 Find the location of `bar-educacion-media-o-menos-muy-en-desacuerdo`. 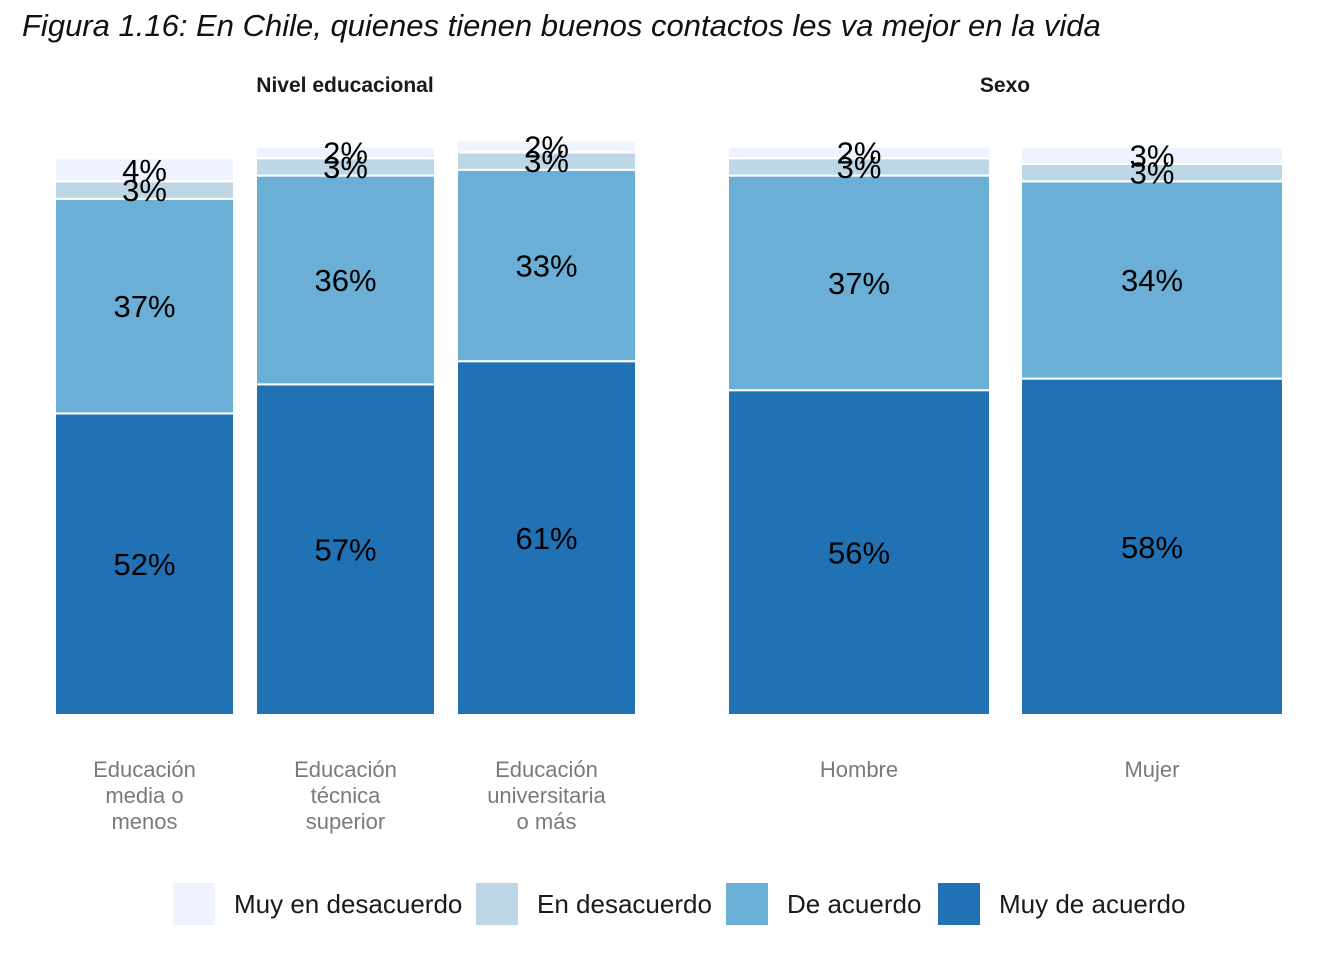

bar-educacion-media-o-menos-muy-en-desacuerdo is located at coordinates (144, 170).